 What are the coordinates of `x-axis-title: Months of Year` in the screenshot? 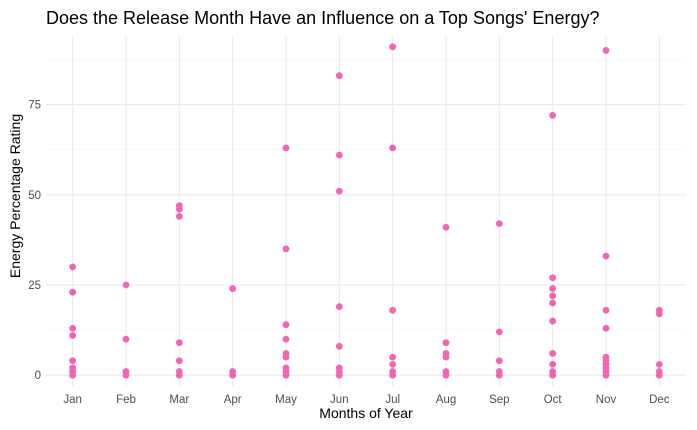 It's located at (366, 413).